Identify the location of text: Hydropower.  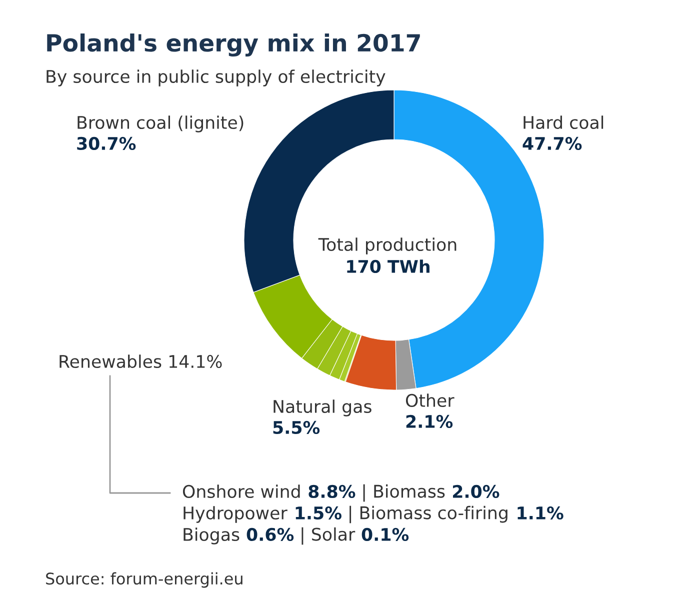
(236, 514).